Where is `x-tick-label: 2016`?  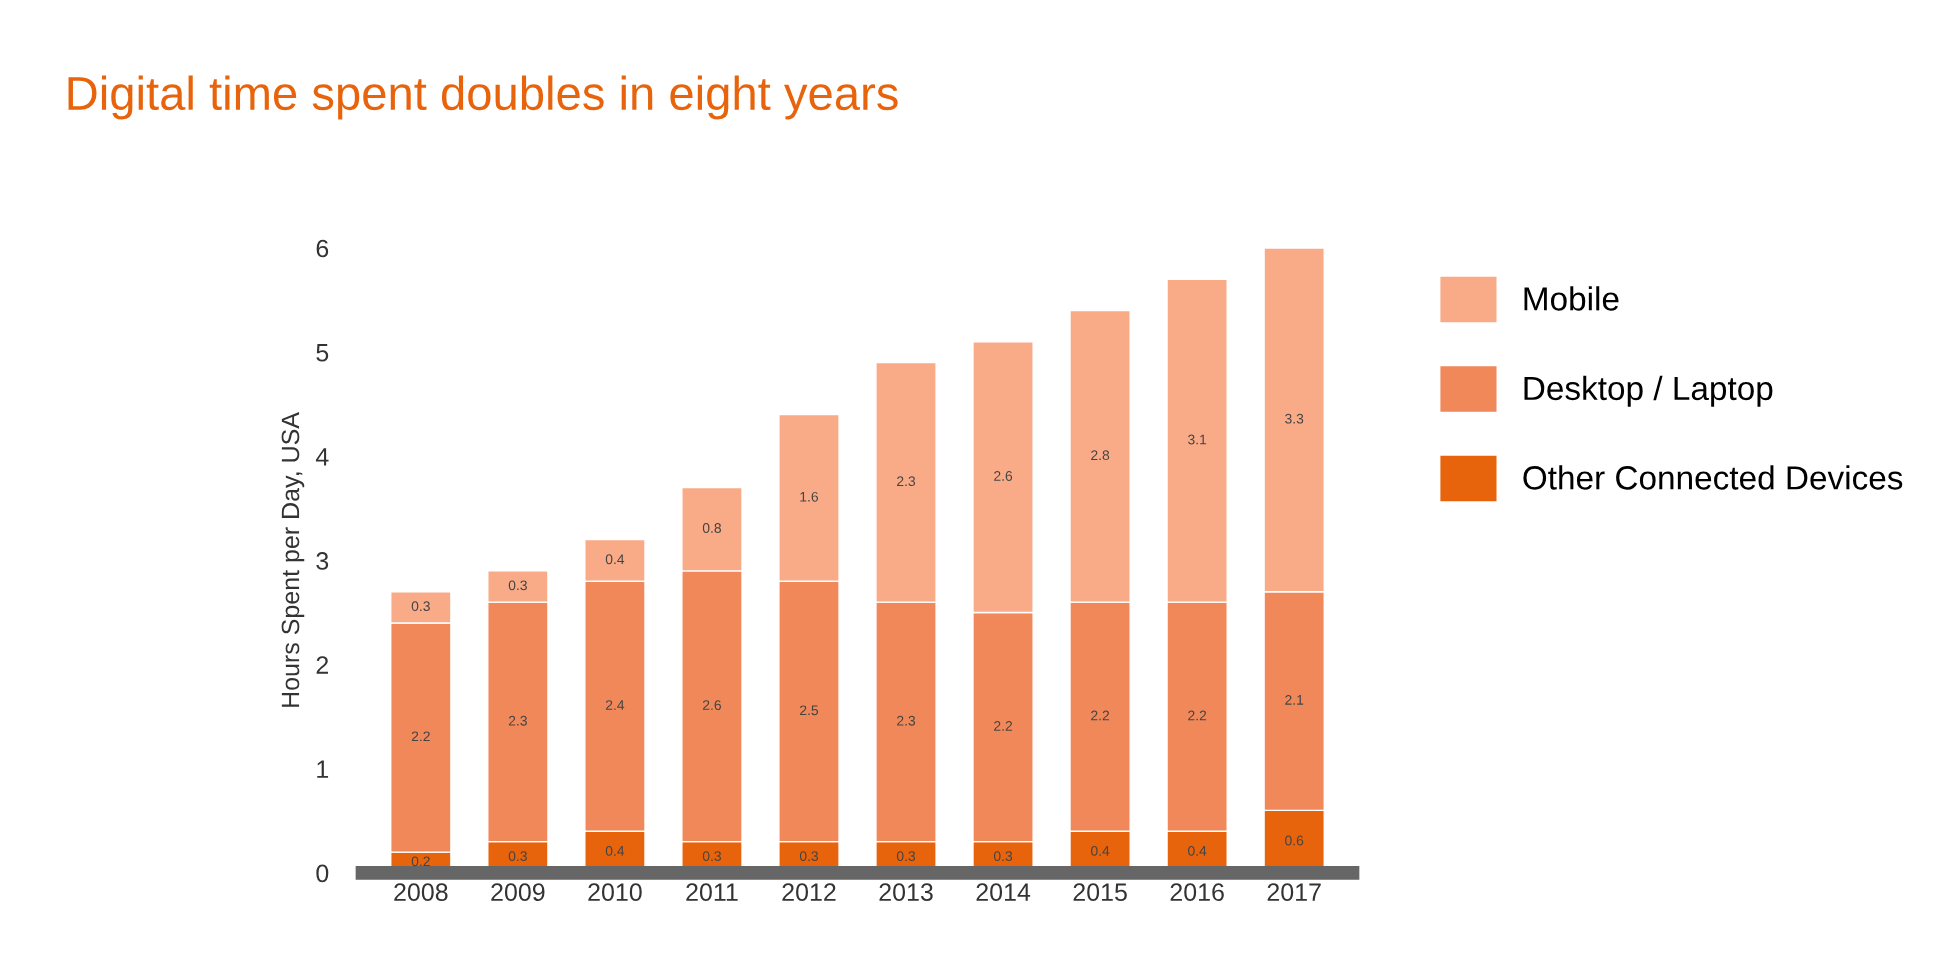
x-tick-label: 2016 is located at coordinates (1197, 892).